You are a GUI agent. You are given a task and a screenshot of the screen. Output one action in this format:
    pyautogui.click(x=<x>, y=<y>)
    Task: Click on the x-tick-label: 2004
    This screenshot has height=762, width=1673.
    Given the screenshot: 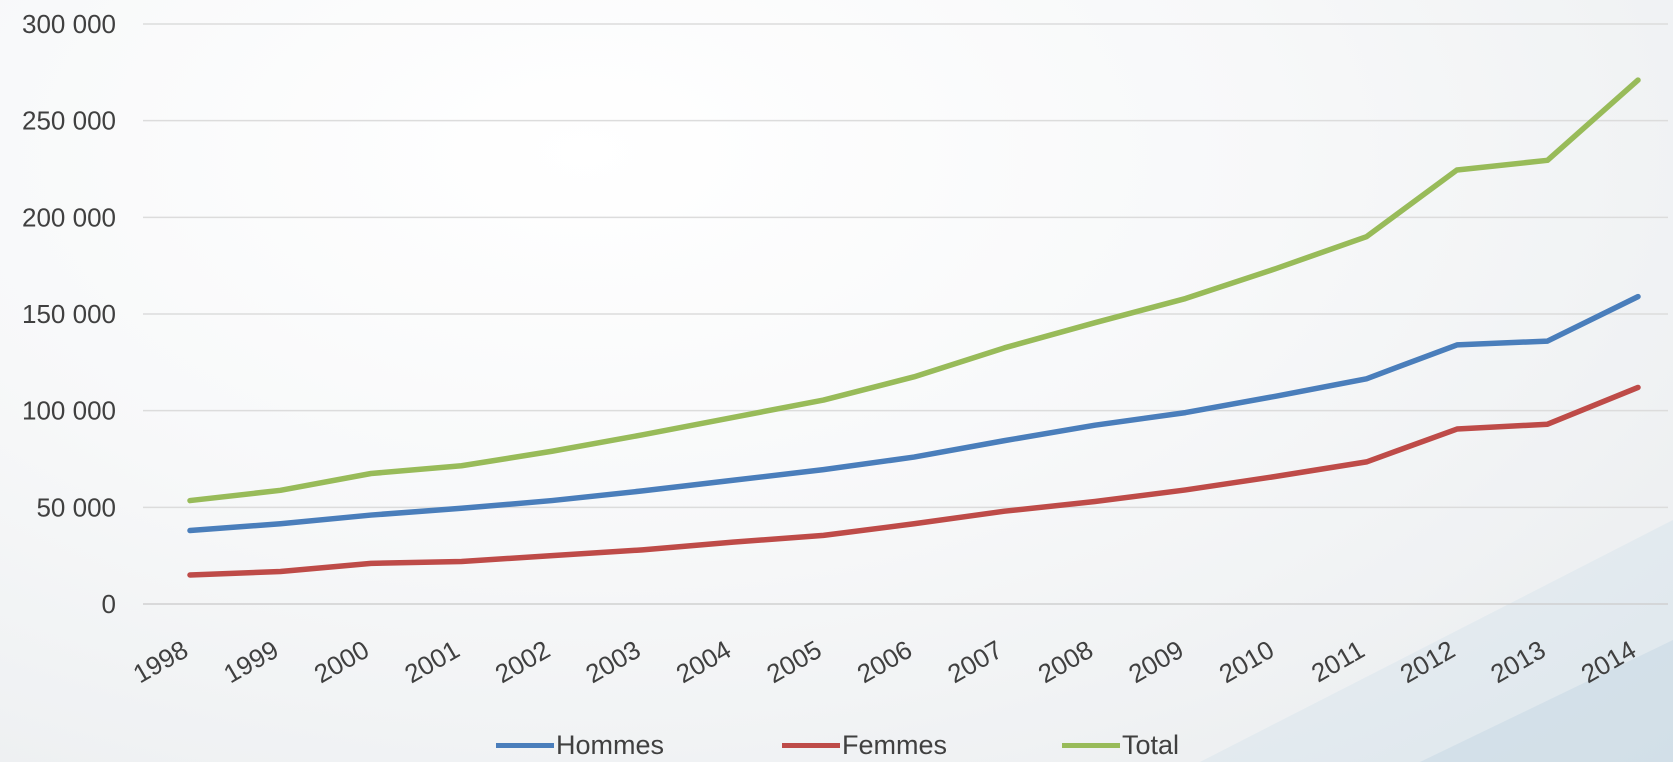 What is the action you would take?
    pyautogui.click(x=703, y=661)
    